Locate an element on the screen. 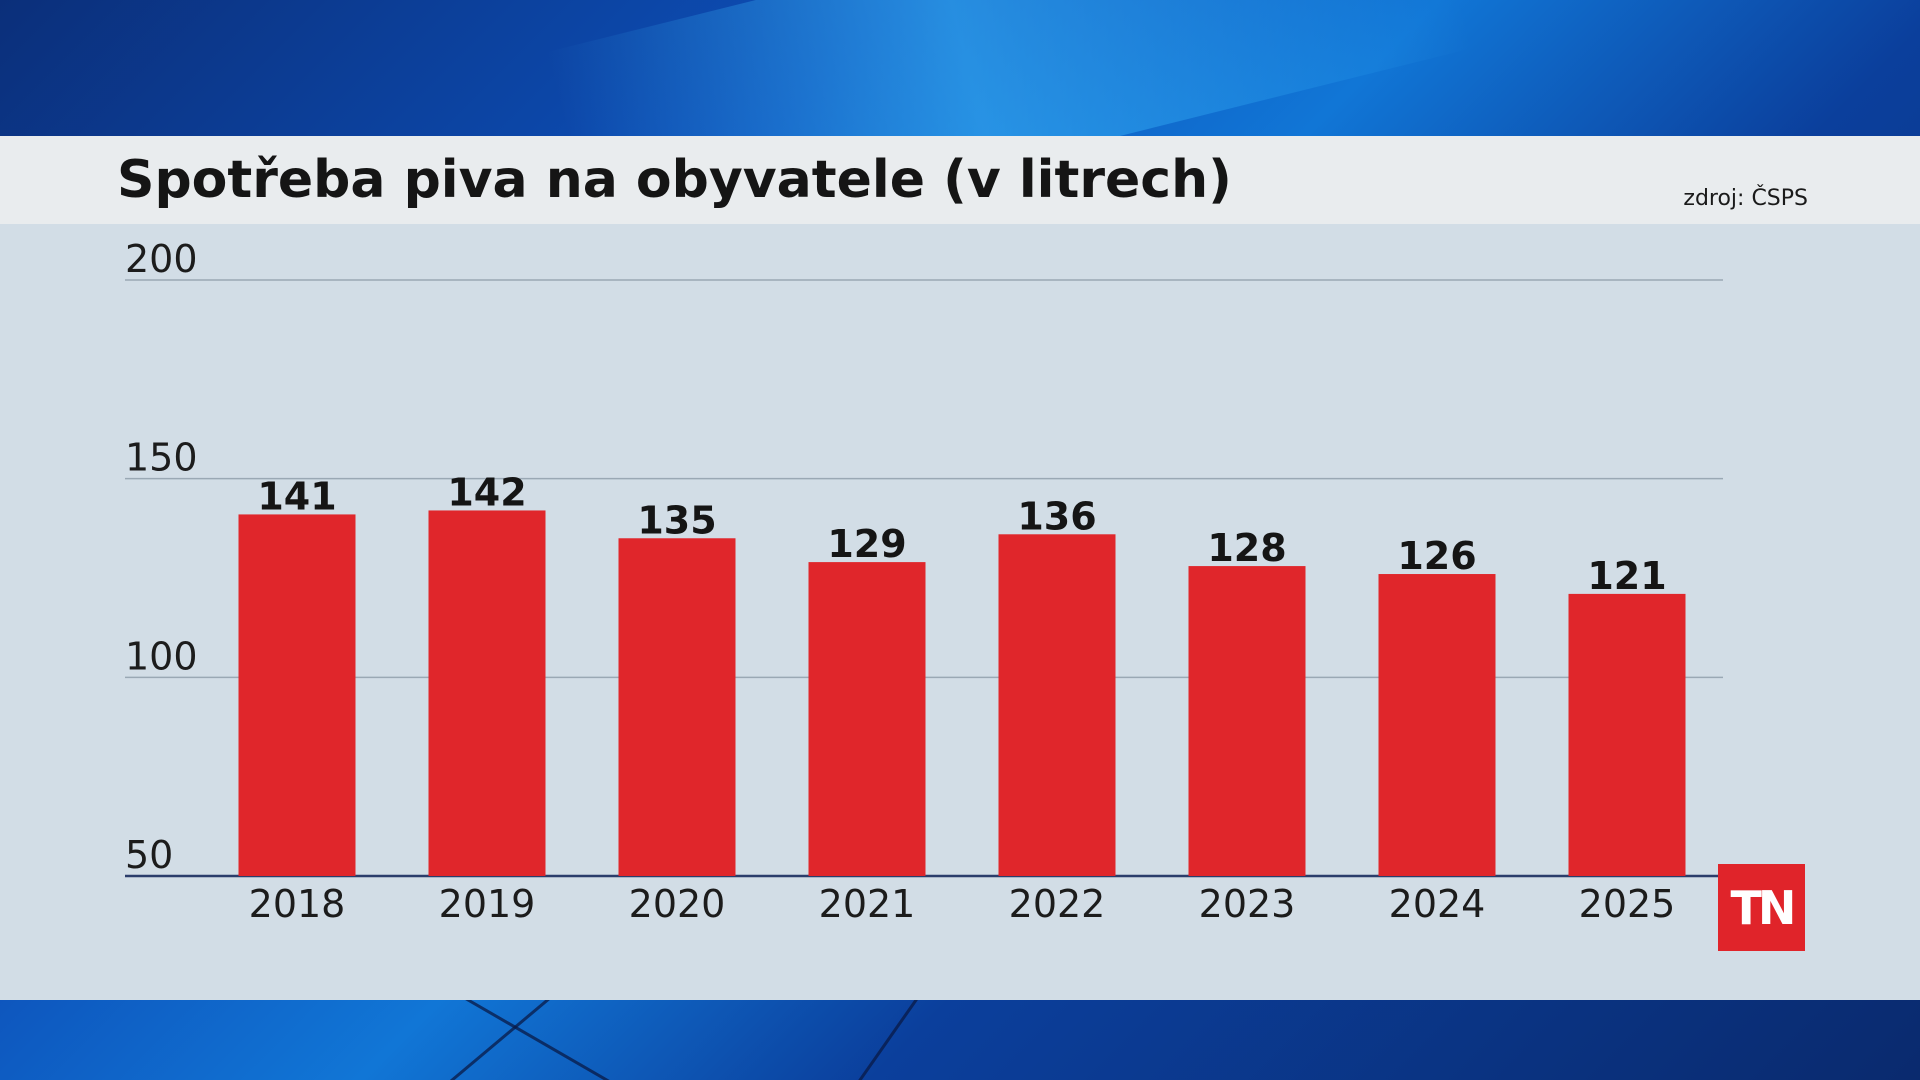 This screenshot has height=1080, width=1920. bar-value-labels: 141 142 135 129 136 128 126 121 is located at coordinates (961, 533).